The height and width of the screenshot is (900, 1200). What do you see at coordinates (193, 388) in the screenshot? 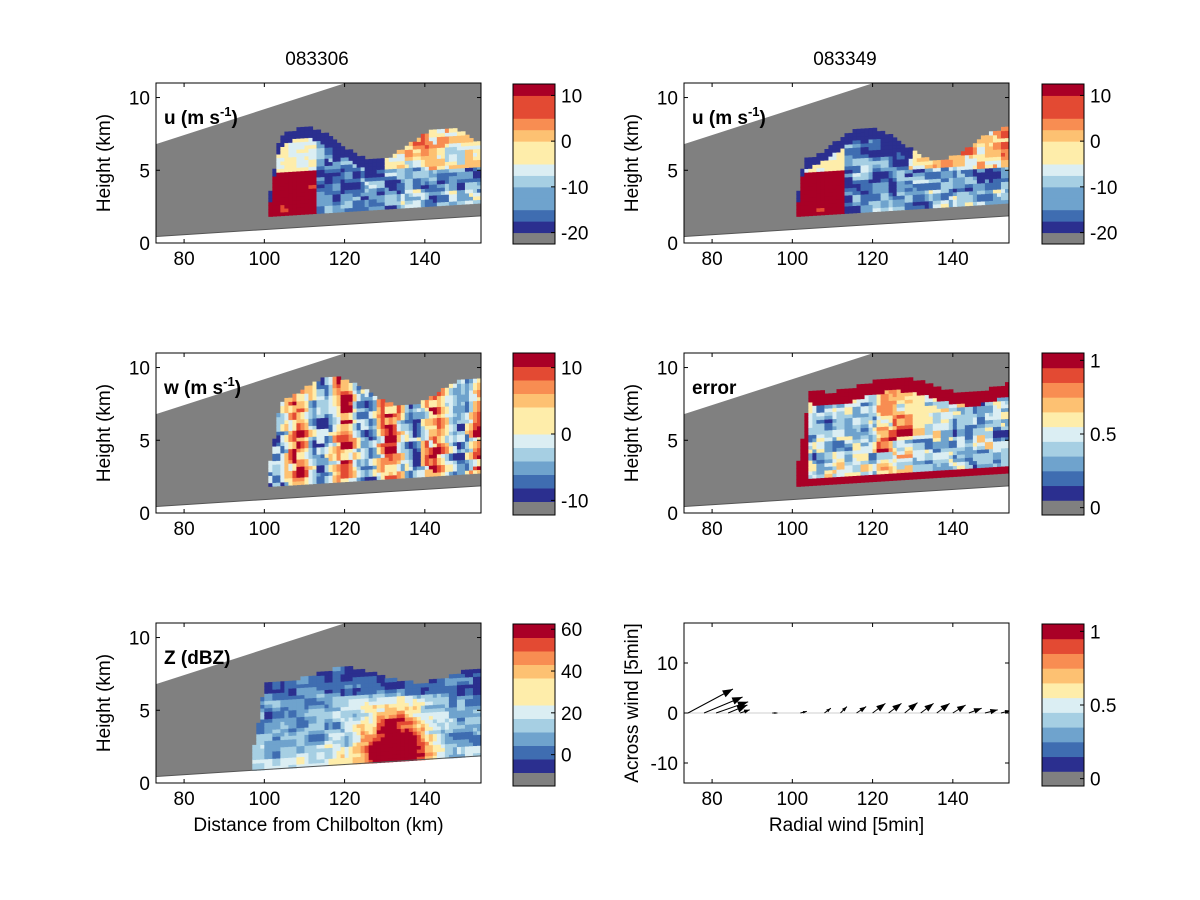
I see `panel-label-text: w (m s` at bounding box center [193, 388].